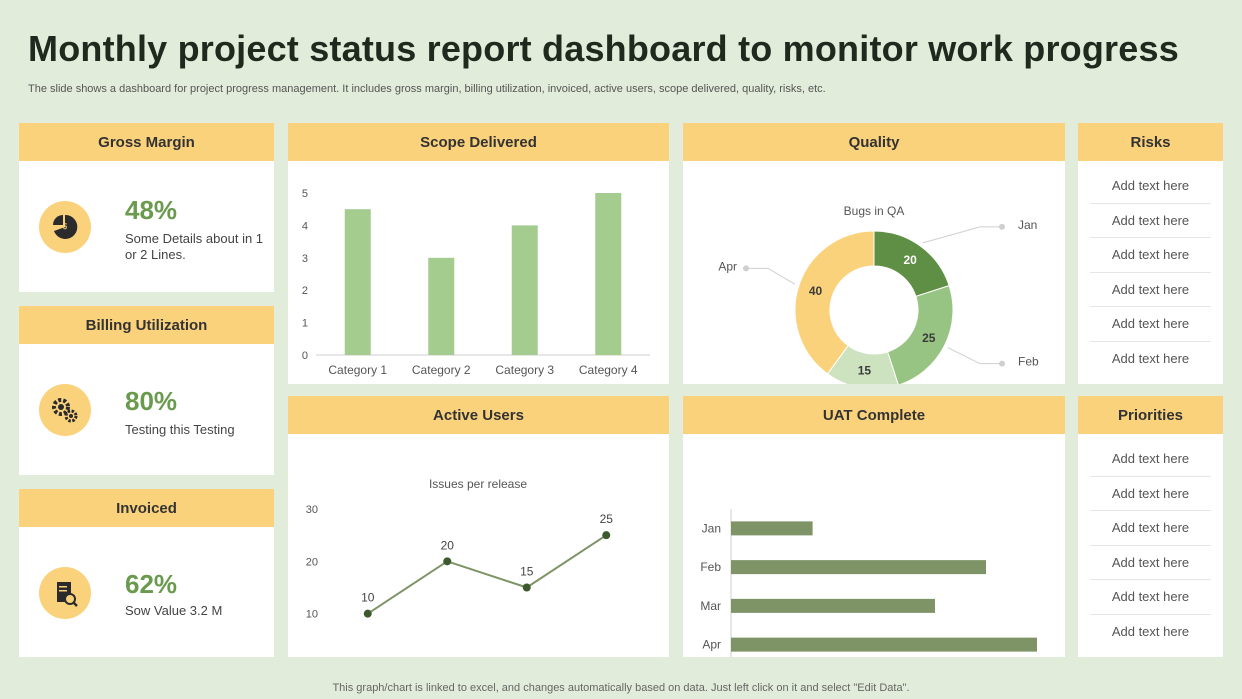 This screenshot has width=1242, height=699. What do you see at coordinates (305, 259) in the screenshot?
I see `y-tick-label: 3` at bounding box center [305, 259].